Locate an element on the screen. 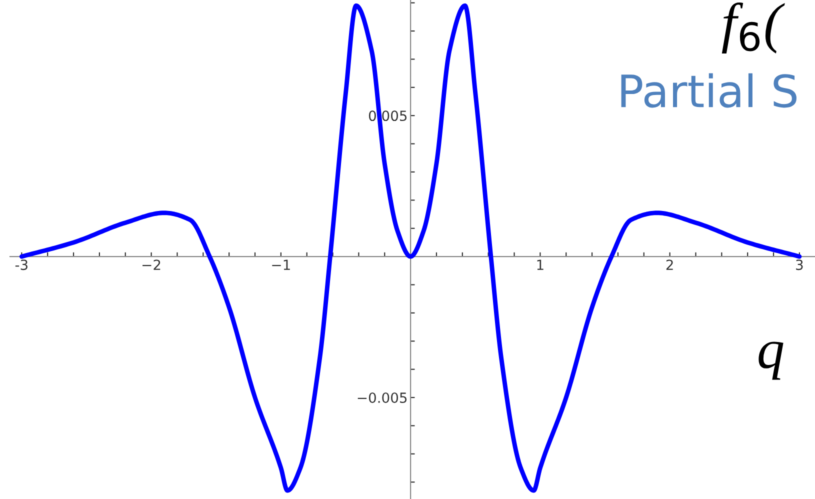 The height and width of the screenshot is (499, 815). x-tick-label: -3 is located at coordinates (21, 265).